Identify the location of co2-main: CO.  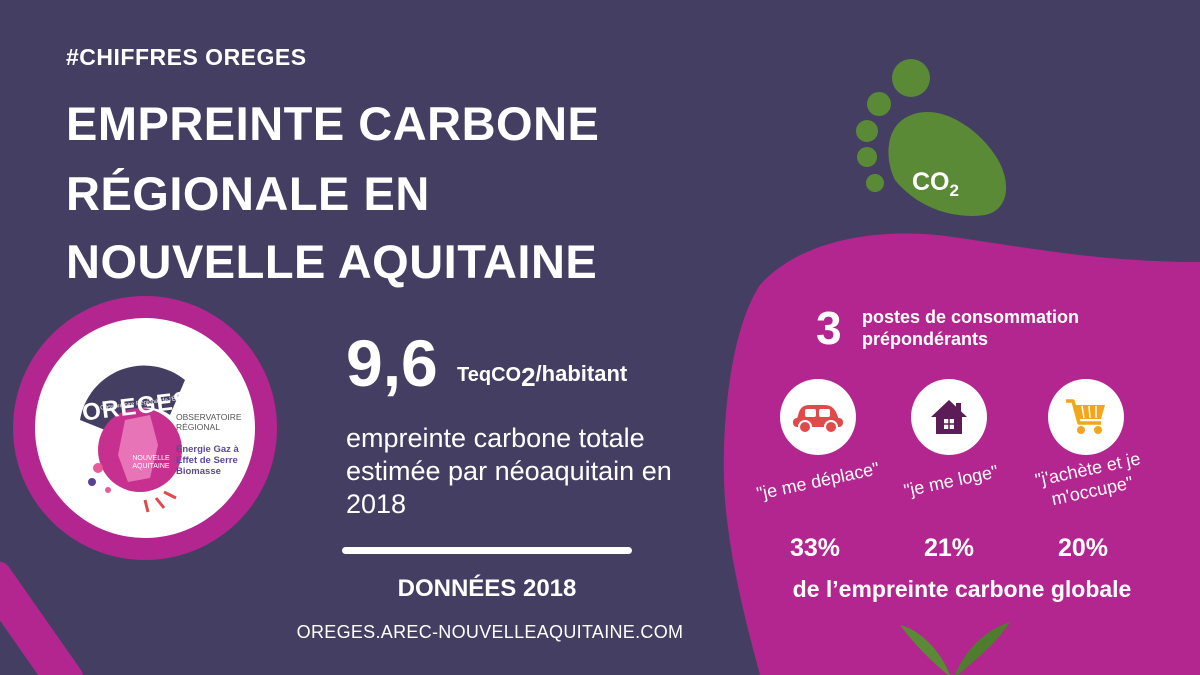
(931, 182).